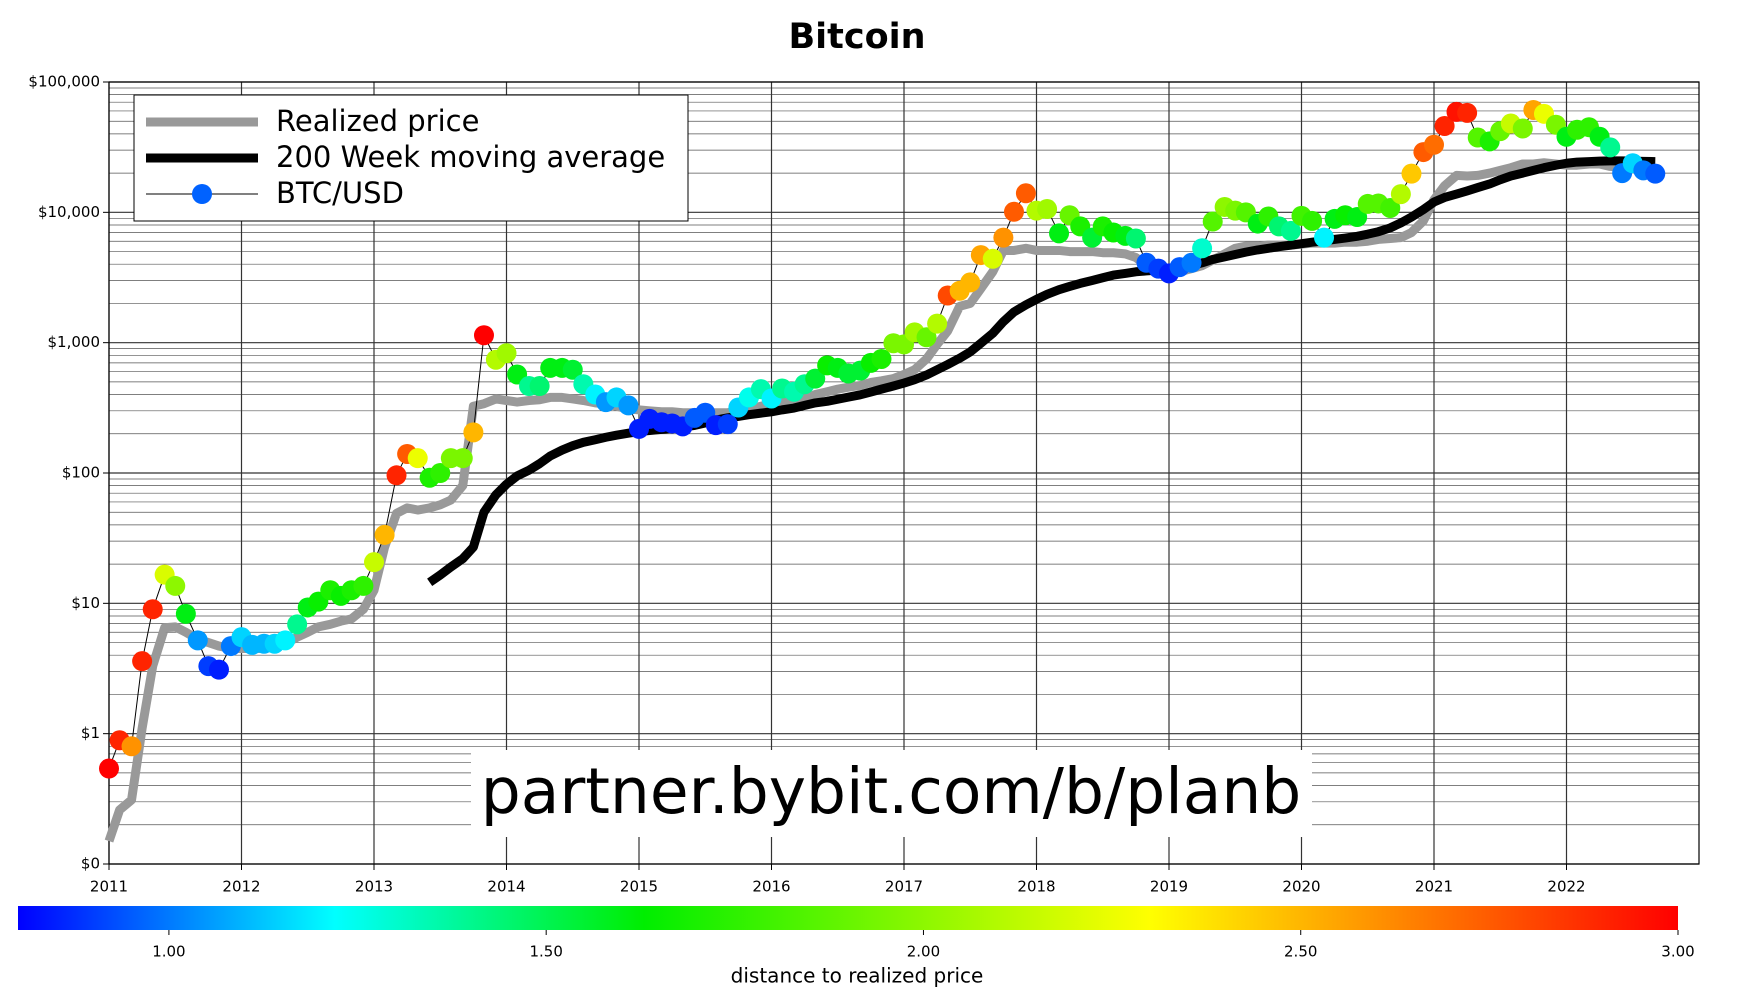 The image size is (1737, 991). Describe the element at coordinates (168, 952) in the screenshot. I see `colorbar-tick-label: 1.00` at that location.